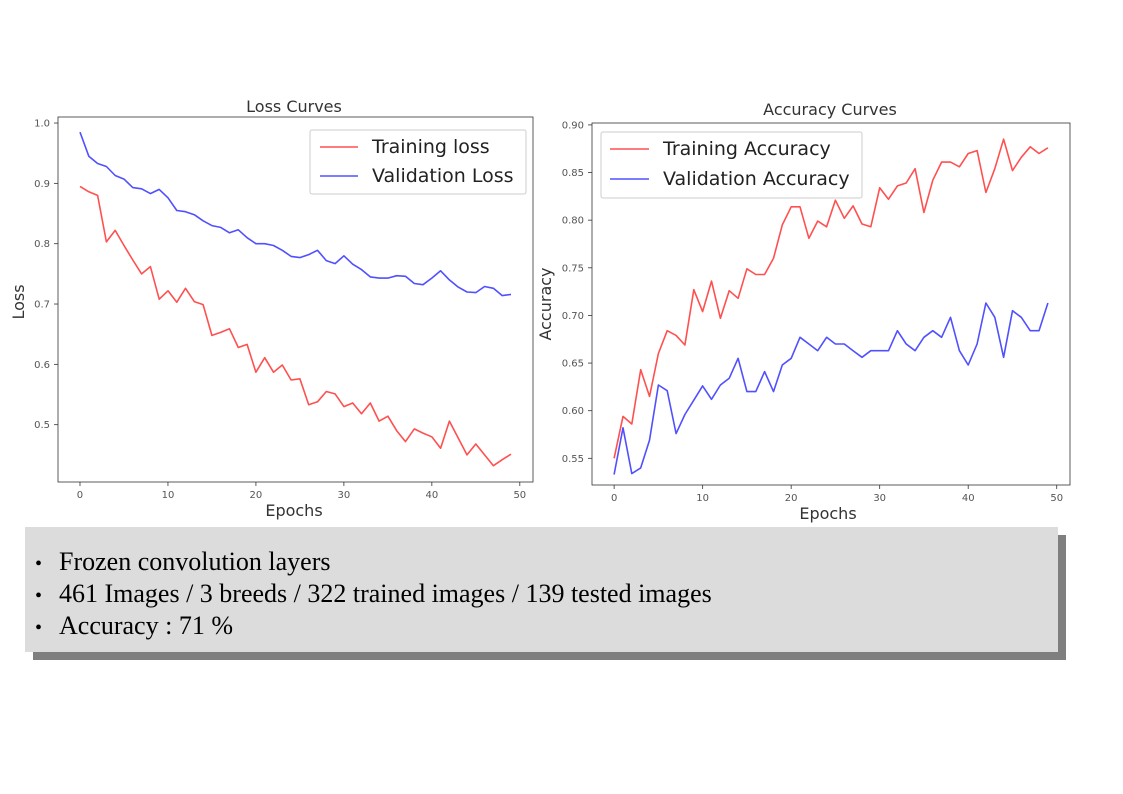 This screenshot has width=1123, height=794. What do you see at coordinates (42, 124) in the screenshot?
I see `y-tick-label: 1.0` at bounding box center [42, 124].